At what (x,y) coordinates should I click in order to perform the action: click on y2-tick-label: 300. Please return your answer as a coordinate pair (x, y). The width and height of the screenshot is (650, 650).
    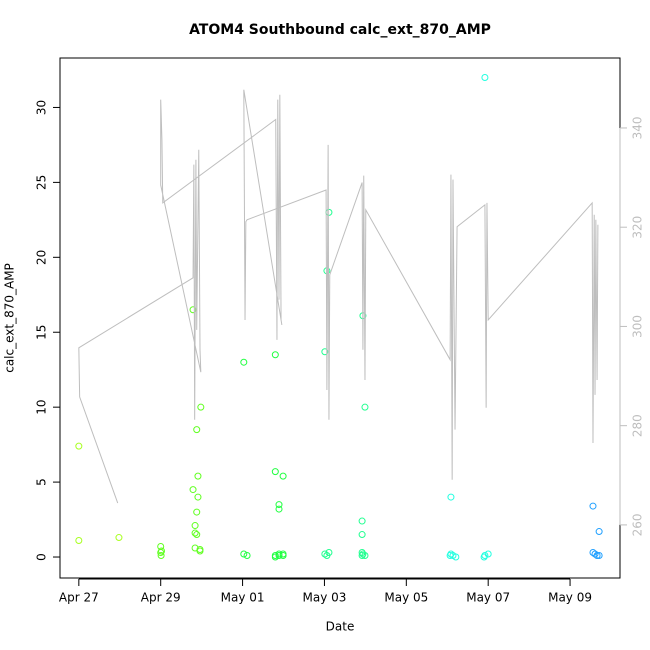
    Looking at the image, I should click on (638, 326).